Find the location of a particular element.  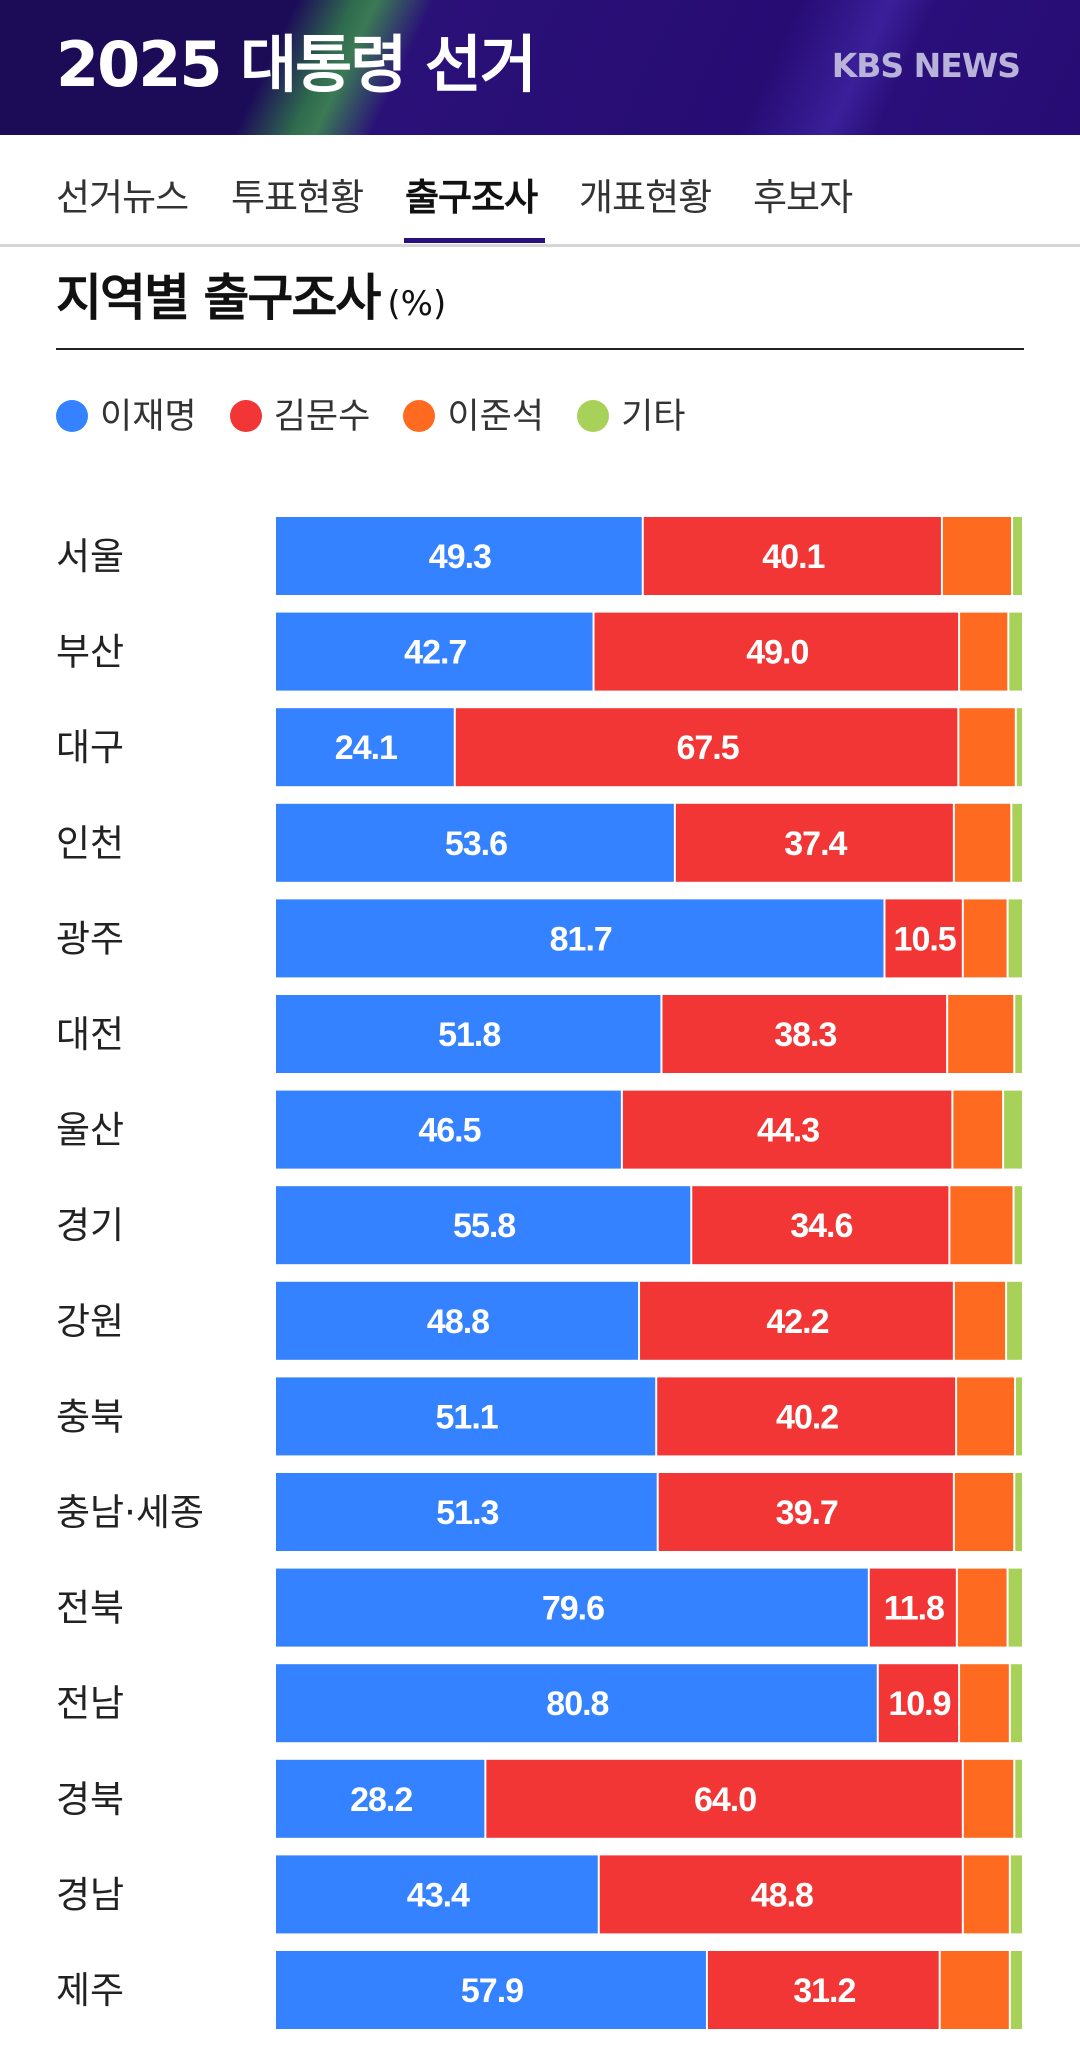

bar-value-label: 43.4 is located at coordinates (438, 1895).